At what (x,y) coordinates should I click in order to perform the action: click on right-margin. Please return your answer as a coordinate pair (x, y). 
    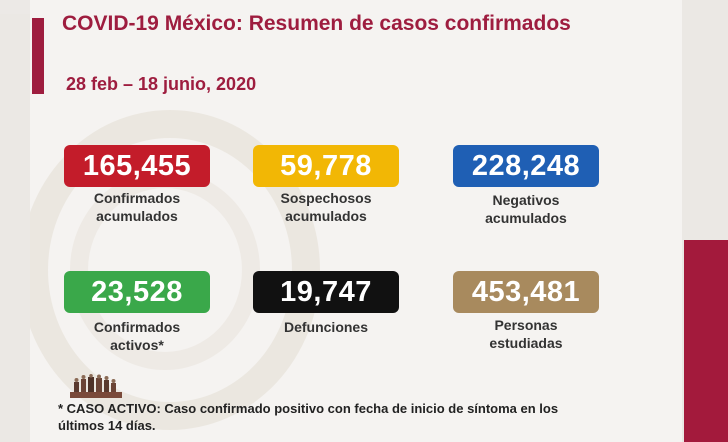
    Looking at the image, I should click on (705, 120).